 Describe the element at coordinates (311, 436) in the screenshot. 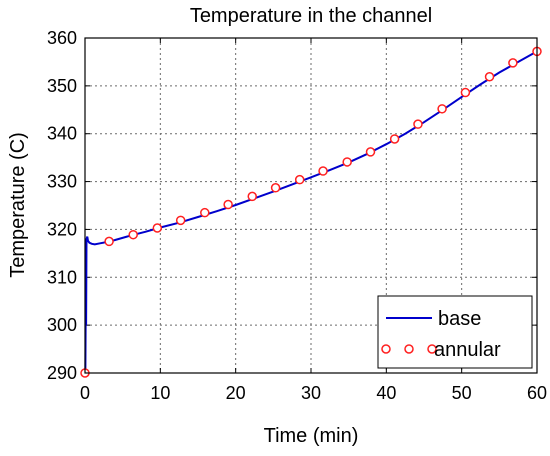

I see `x-axis-label: Time (min)` at that location.